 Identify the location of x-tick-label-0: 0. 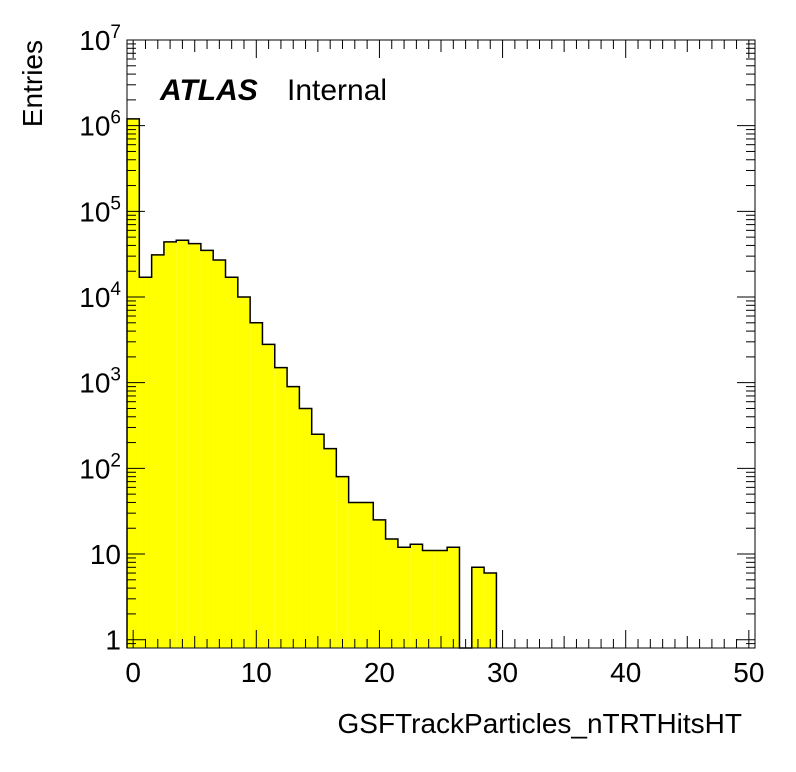
(133, 672).